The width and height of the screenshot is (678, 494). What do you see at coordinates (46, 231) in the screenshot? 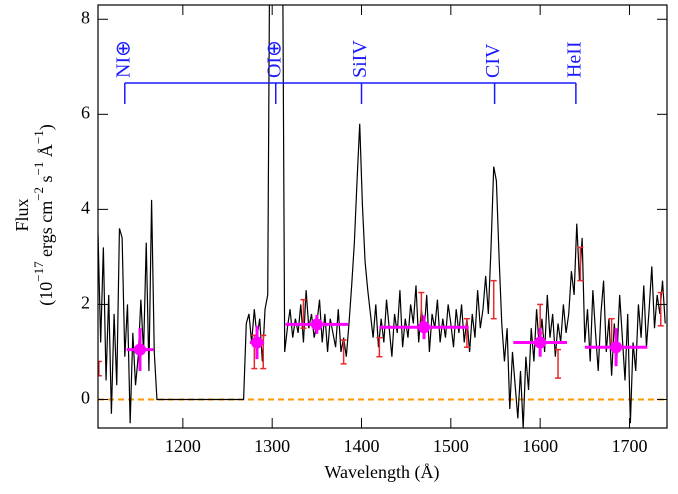
I see `y-axis-label-part: ergs cm` at bounding box center [46, 231].